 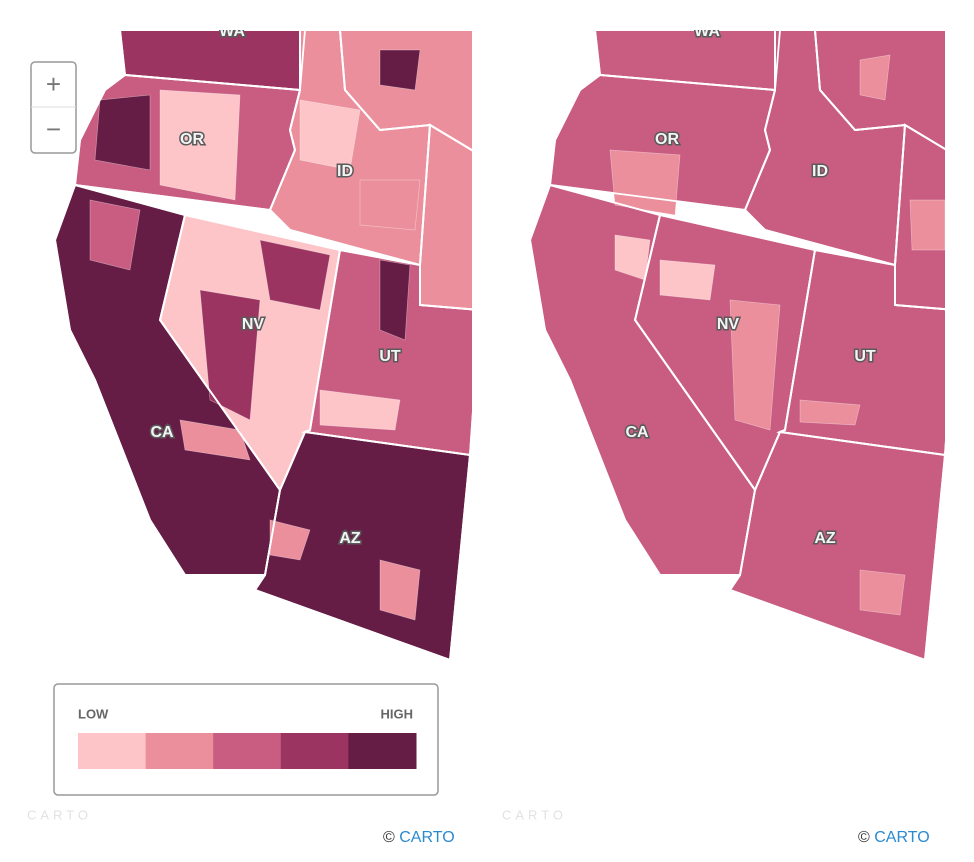 I want to click on legend-high: HIGH, so click(x=397, y=713).